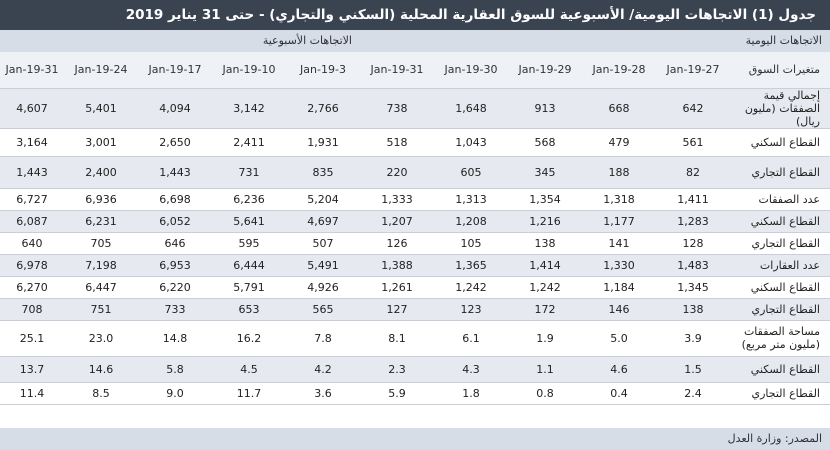 The height and width of the screenshot is (450, 830). Describe the element at coordinates (397, 221) in the screenshot. I see `table-cell: 1,207` at that location.